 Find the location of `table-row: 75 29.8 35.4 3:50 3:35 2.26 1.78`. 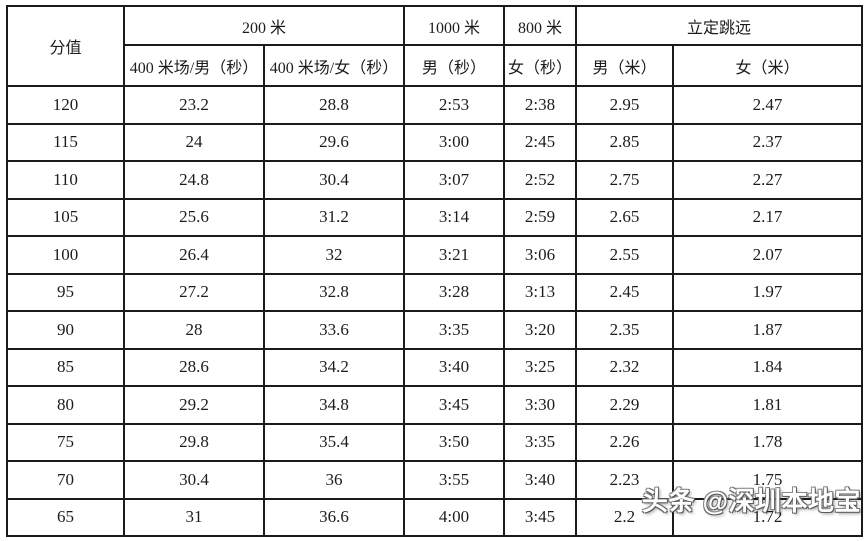

table-row: 75 29.8 35.4 3:50 3:35 2.26 1.78 is located at coordinates (435, 442).